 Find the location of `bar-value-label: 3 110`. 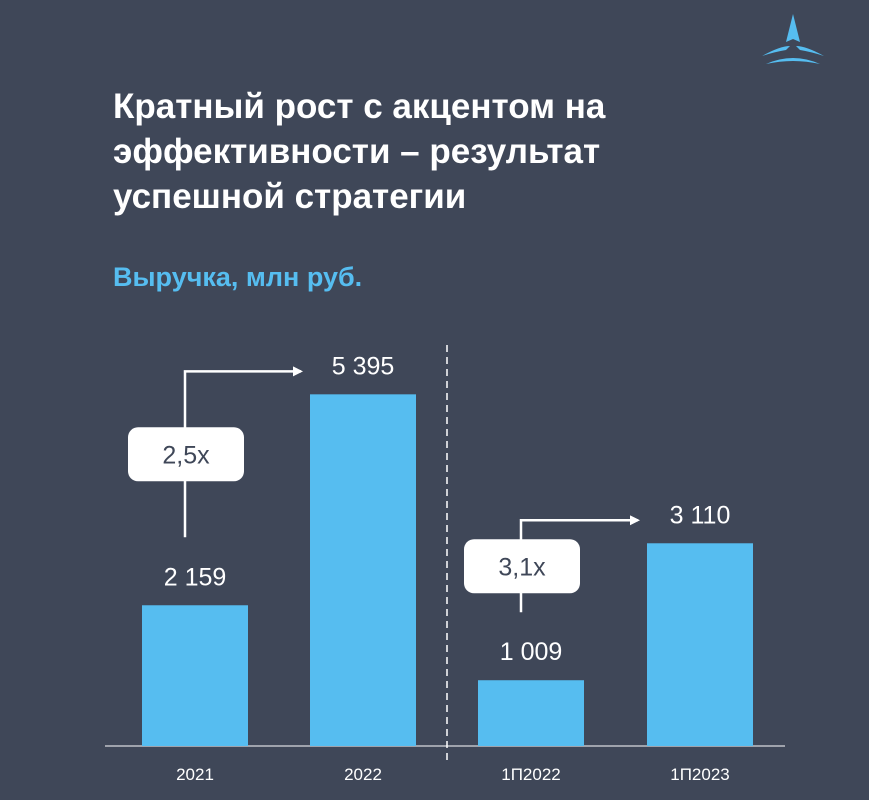

bar-value-label: 3 110 is located at coordinates (700, 515).